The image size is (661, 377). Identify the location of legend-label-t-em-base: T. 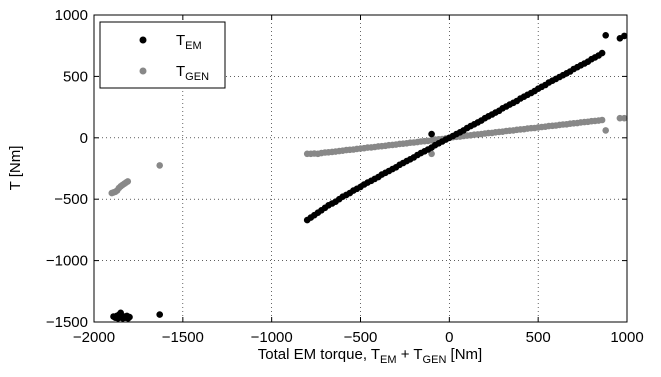
(180, 40).